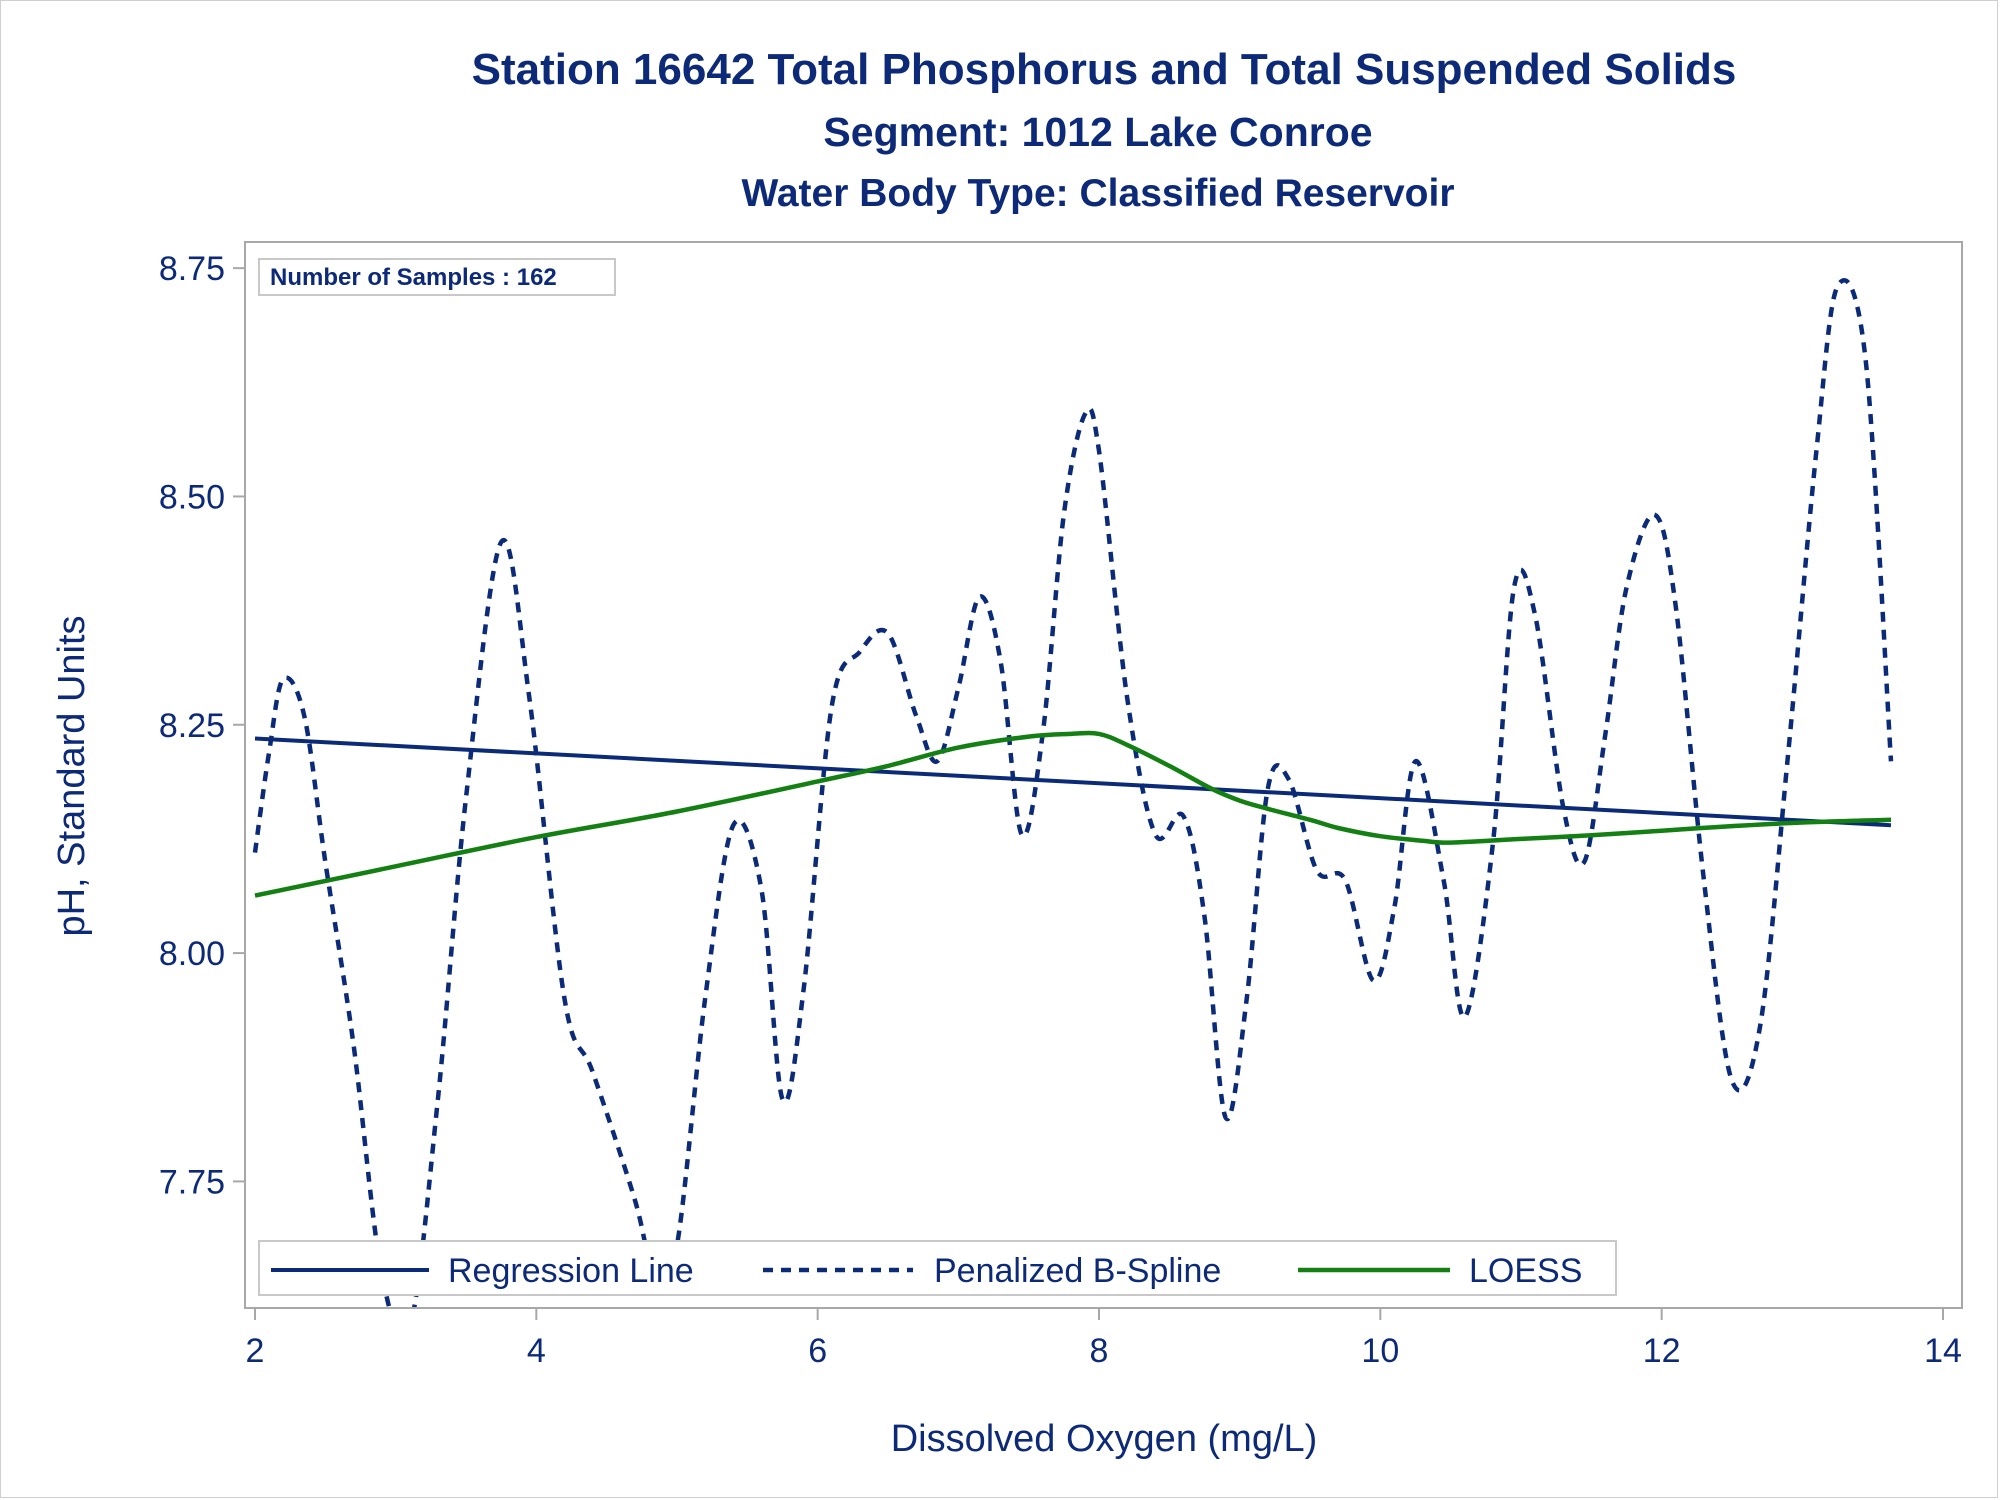  What do you see at coordinates (192, 269) in the screenshot?
I see `y-tick-label: 8.75` at bounding box center [192, 269].